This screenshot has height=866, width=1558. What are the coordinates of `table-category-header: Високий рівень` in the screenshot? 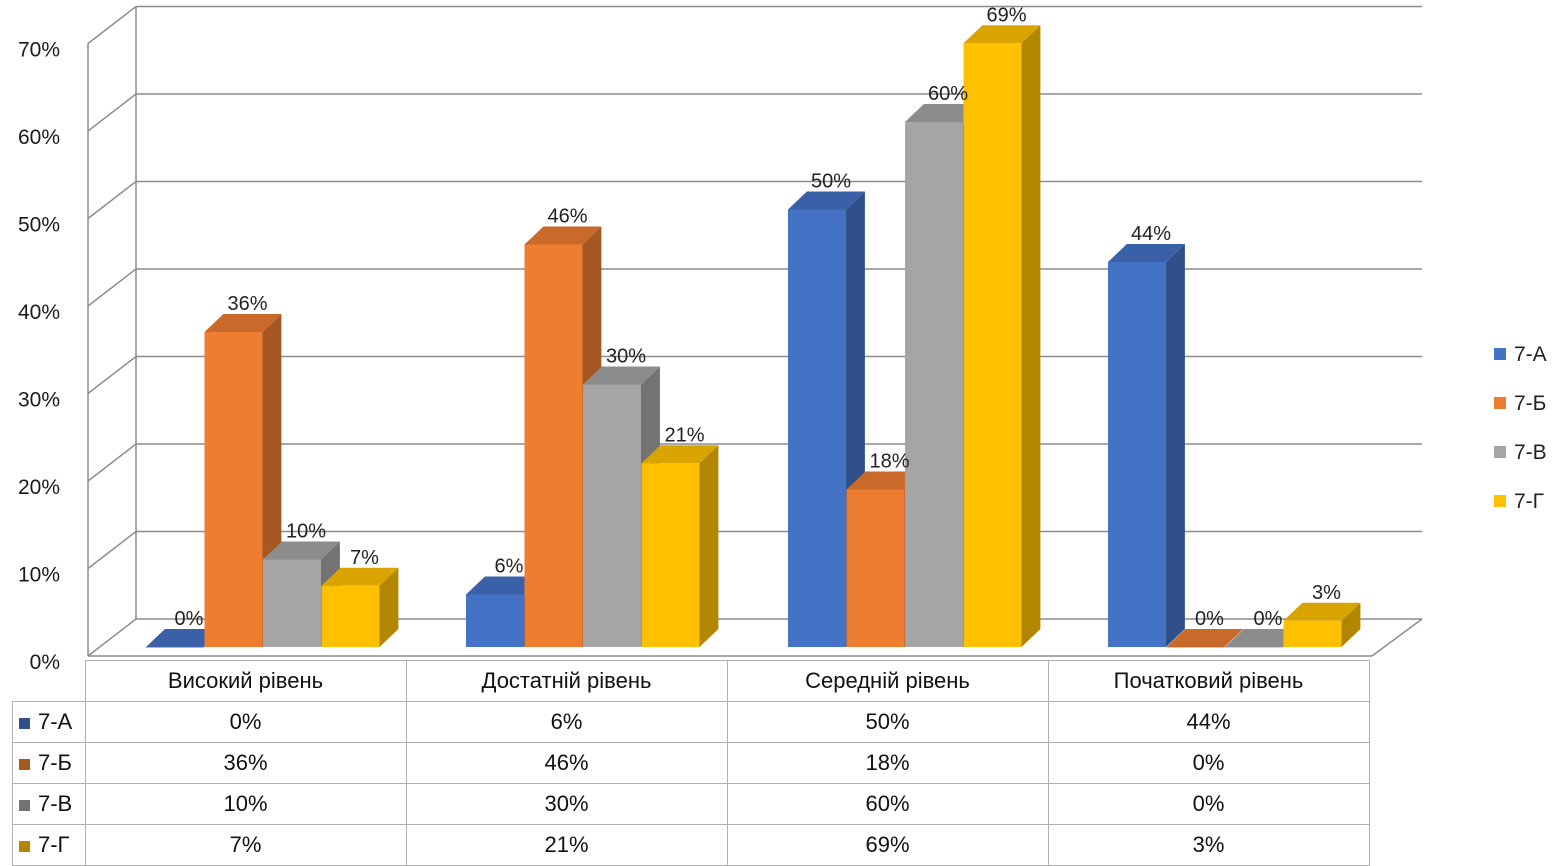 It's located at (245, 681).